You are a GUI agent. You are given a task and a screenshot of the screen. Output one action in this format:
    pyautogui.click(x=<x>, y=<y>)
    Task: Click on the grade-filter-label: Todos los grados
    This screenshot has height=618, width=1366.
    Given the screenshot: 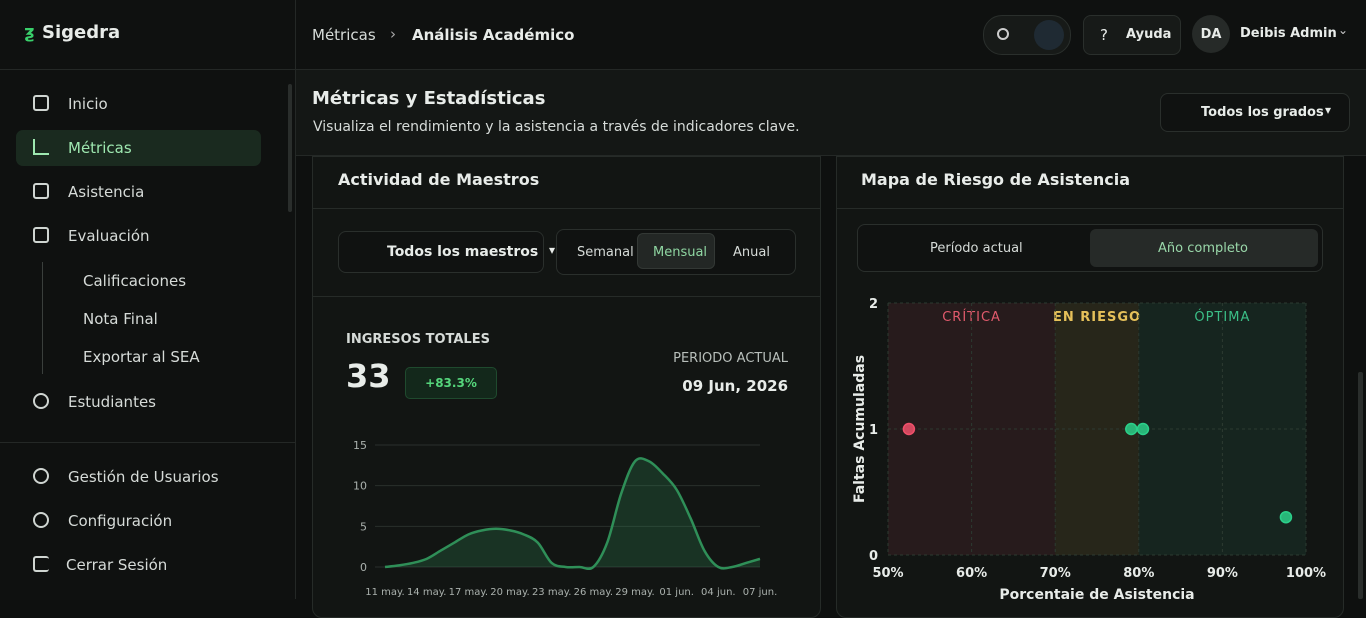 What is the action you would take?
    pyautogui.click(x=1262, y=112)
    